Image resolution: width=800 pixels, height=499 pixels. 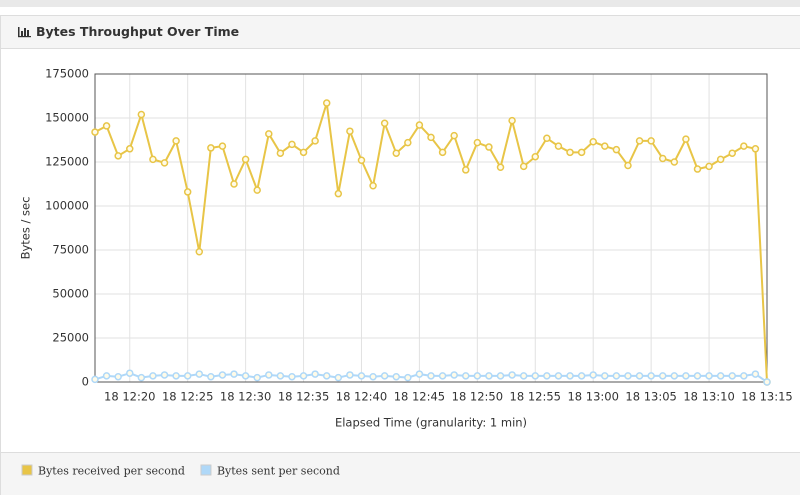 I want to click on x-tick-label: 18 12:55, so click(x=535, y=397).